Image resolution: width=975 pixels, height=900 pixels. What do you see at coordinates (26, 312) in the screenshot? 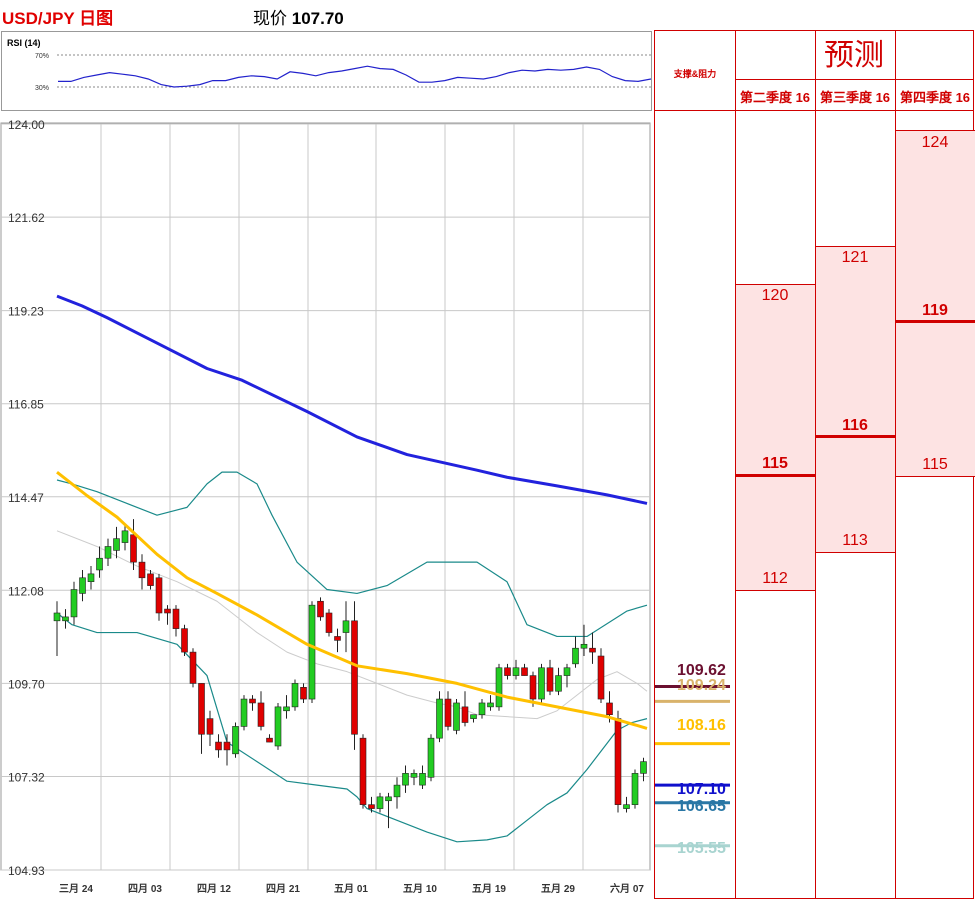
I see `y-tick-label: 119.23` at bounding box center [26, 312].